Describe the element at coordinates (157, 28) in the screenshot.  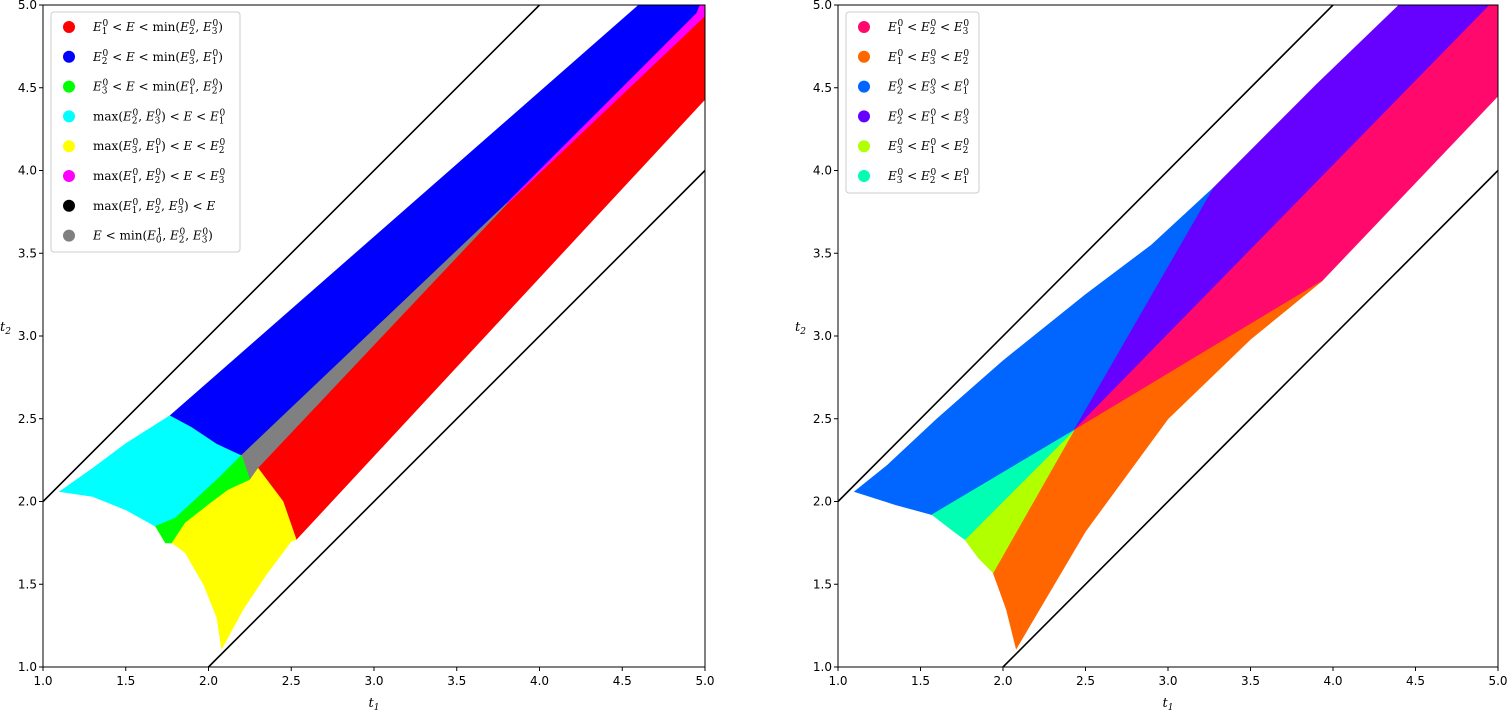
I see `legend-label: E10 < E < min(E20, E30)` at that location.